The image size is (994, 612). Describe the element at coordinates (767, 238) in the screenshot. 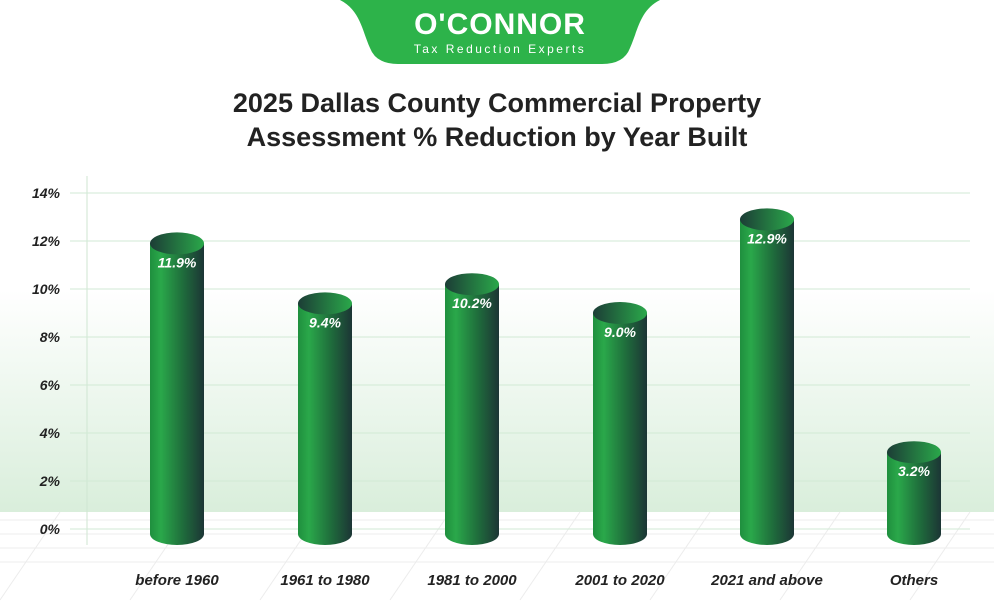

I see `data-label: 12.9%` at that location.